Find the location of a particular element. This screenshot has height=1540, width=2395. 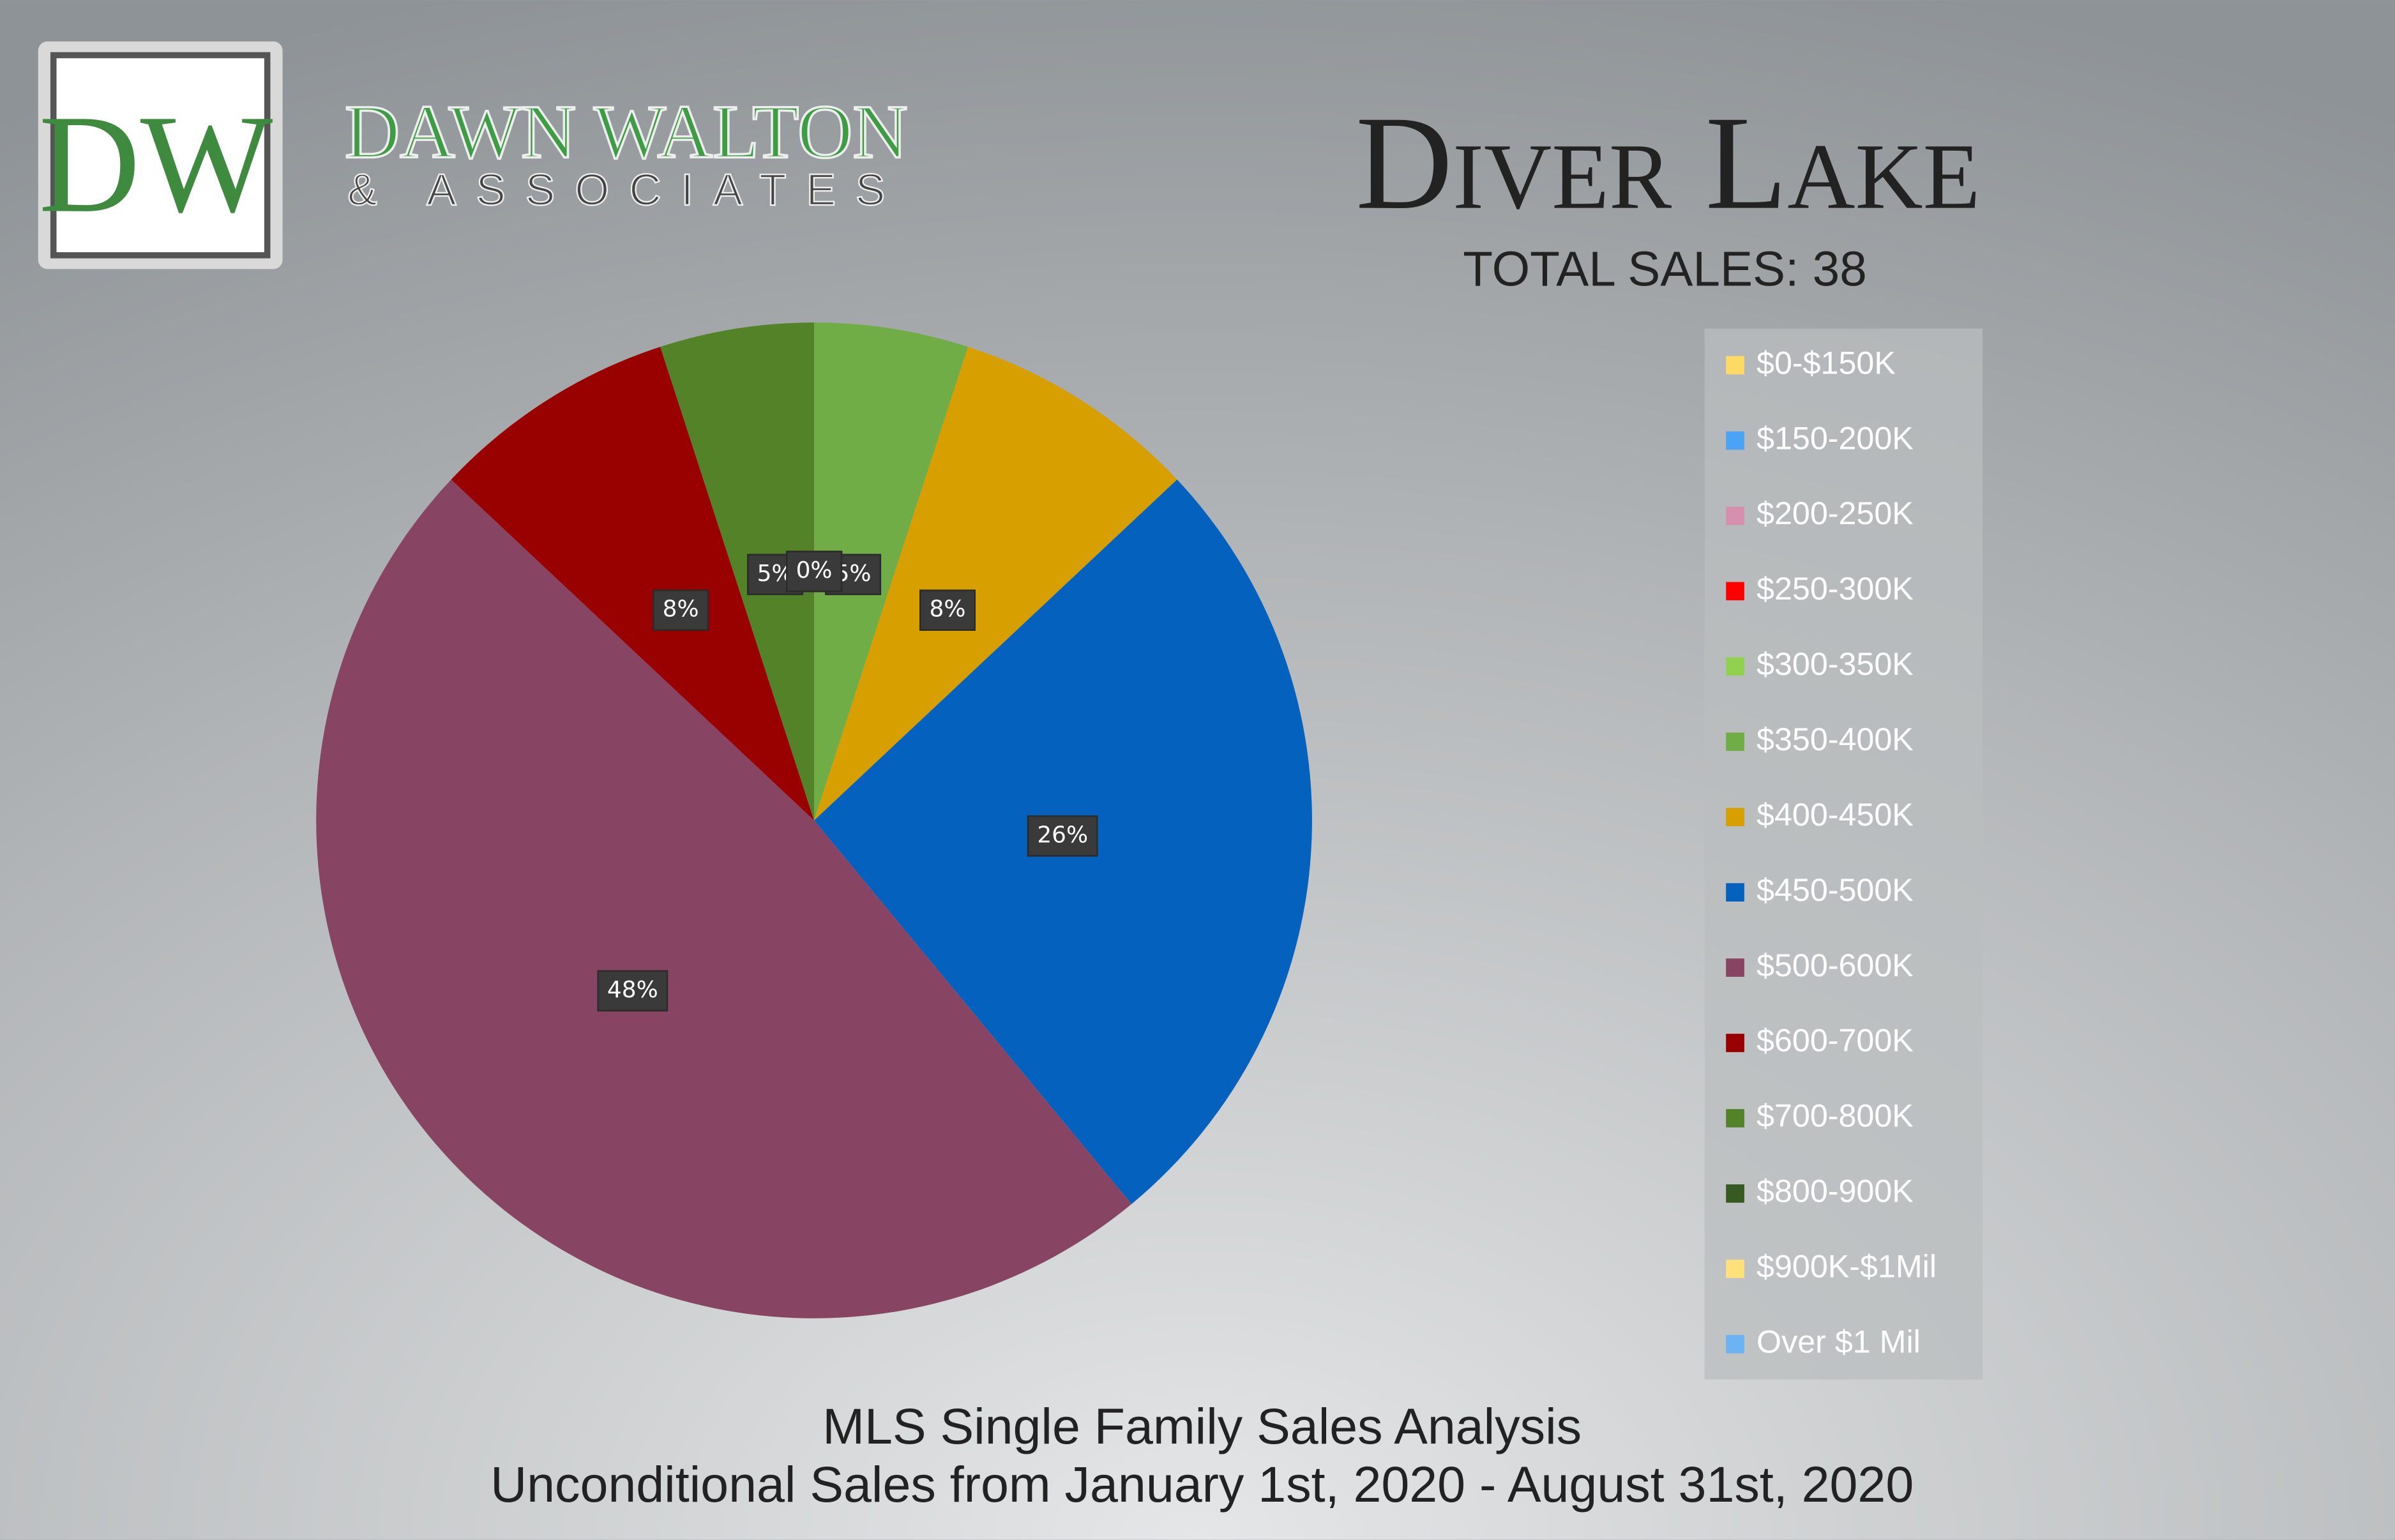

data-label-text: 26% is located at coordinates (1062, 835).